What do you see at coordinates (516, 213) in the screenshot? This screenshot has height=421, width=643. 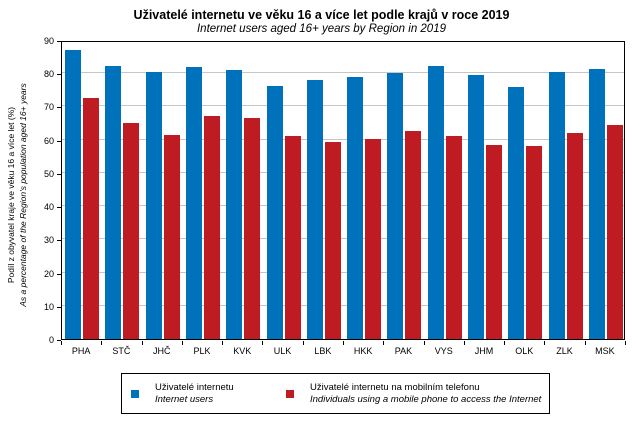 I see `bar-internet-users-OLK` at bounding box center [516, 213].